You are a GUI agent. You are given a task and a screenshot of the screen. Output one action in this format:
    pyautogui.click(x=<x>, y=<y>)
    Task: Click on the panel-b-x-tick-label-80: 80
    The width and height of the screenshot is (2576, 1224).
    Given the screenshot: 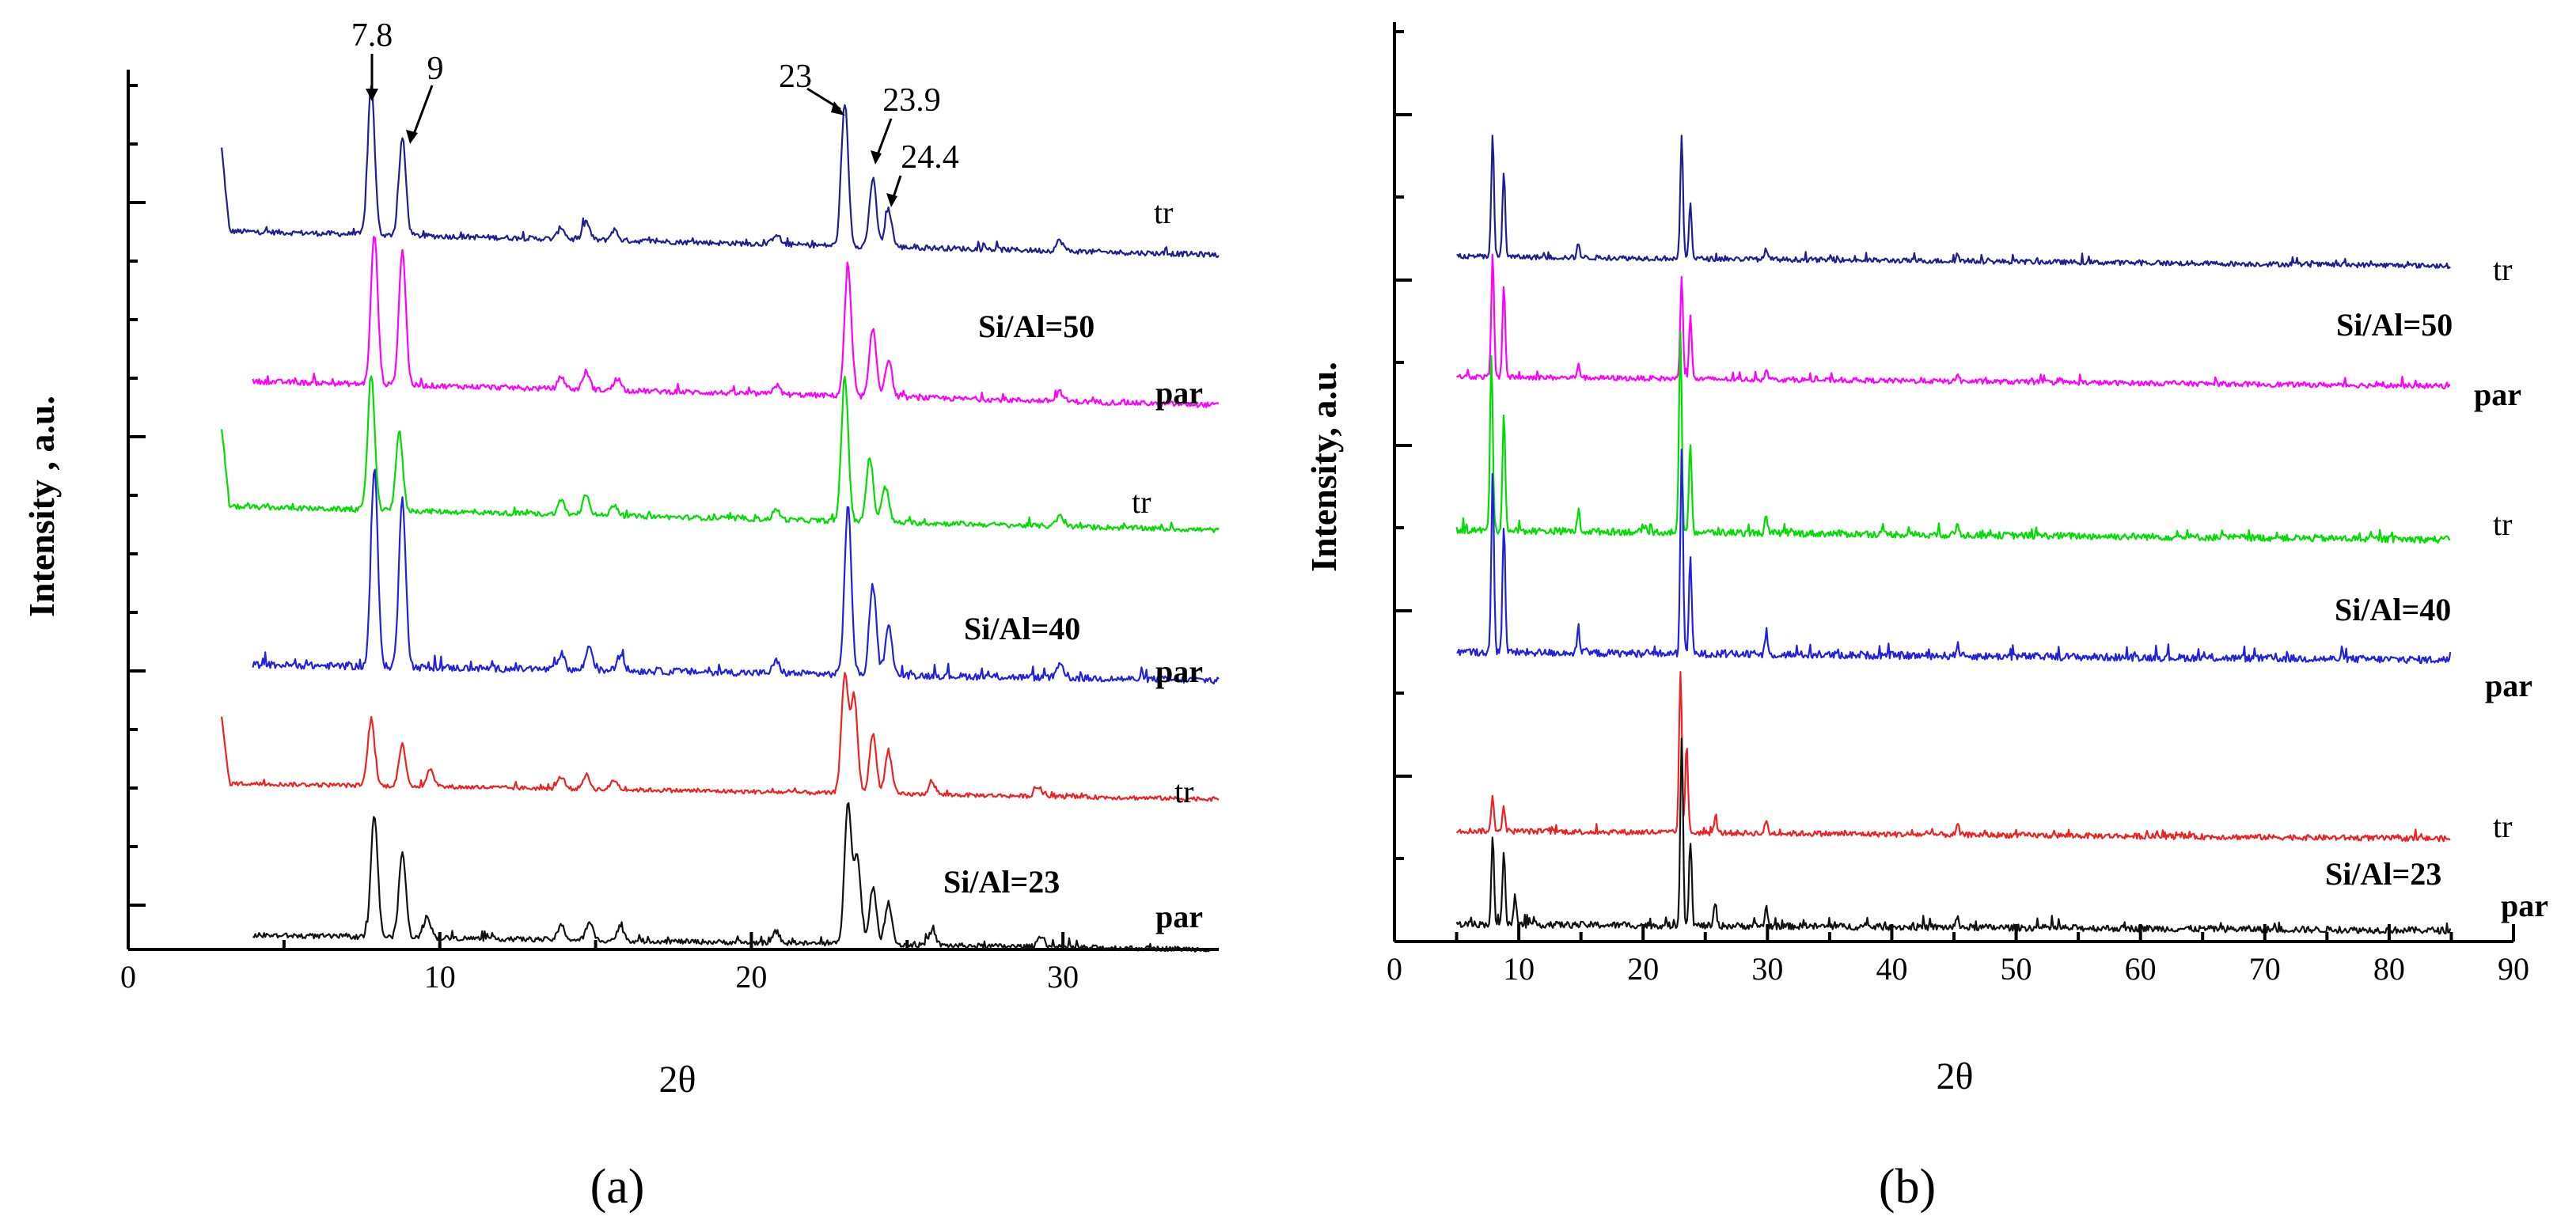 What is the action you would take?
    pyautogui.click(x=2389, y=969)
    